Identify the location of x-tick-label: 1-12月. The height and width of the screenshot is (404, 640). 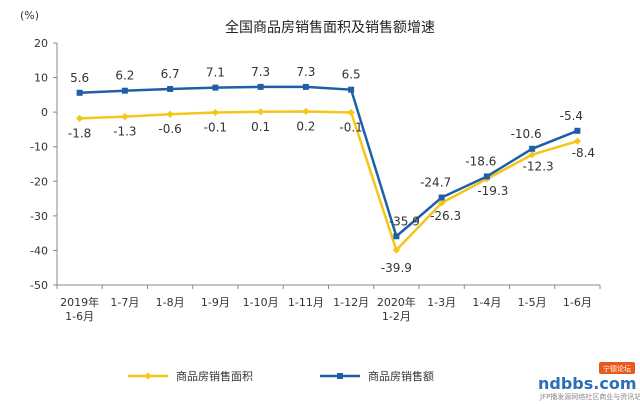
(351, 302).